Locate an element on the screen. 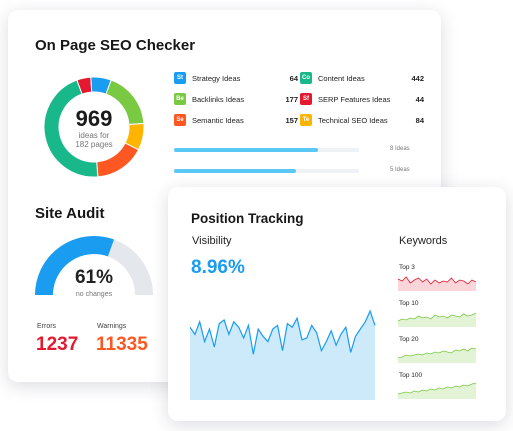 The image size is (513, 431). idea-row-serp: Sf SERP Features Ideas 44 is located at coordinates (362, 99).